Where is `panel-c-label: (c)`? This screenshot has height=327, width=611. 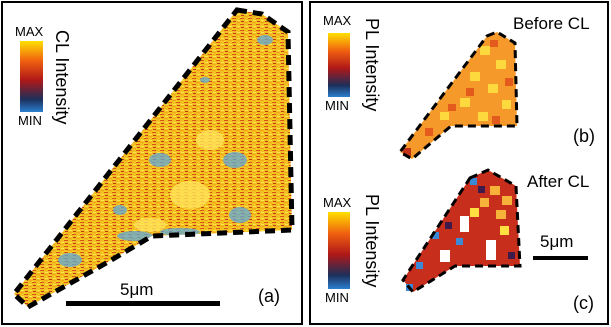
panel-c-label: (c) is located at coordinates (583, 303).